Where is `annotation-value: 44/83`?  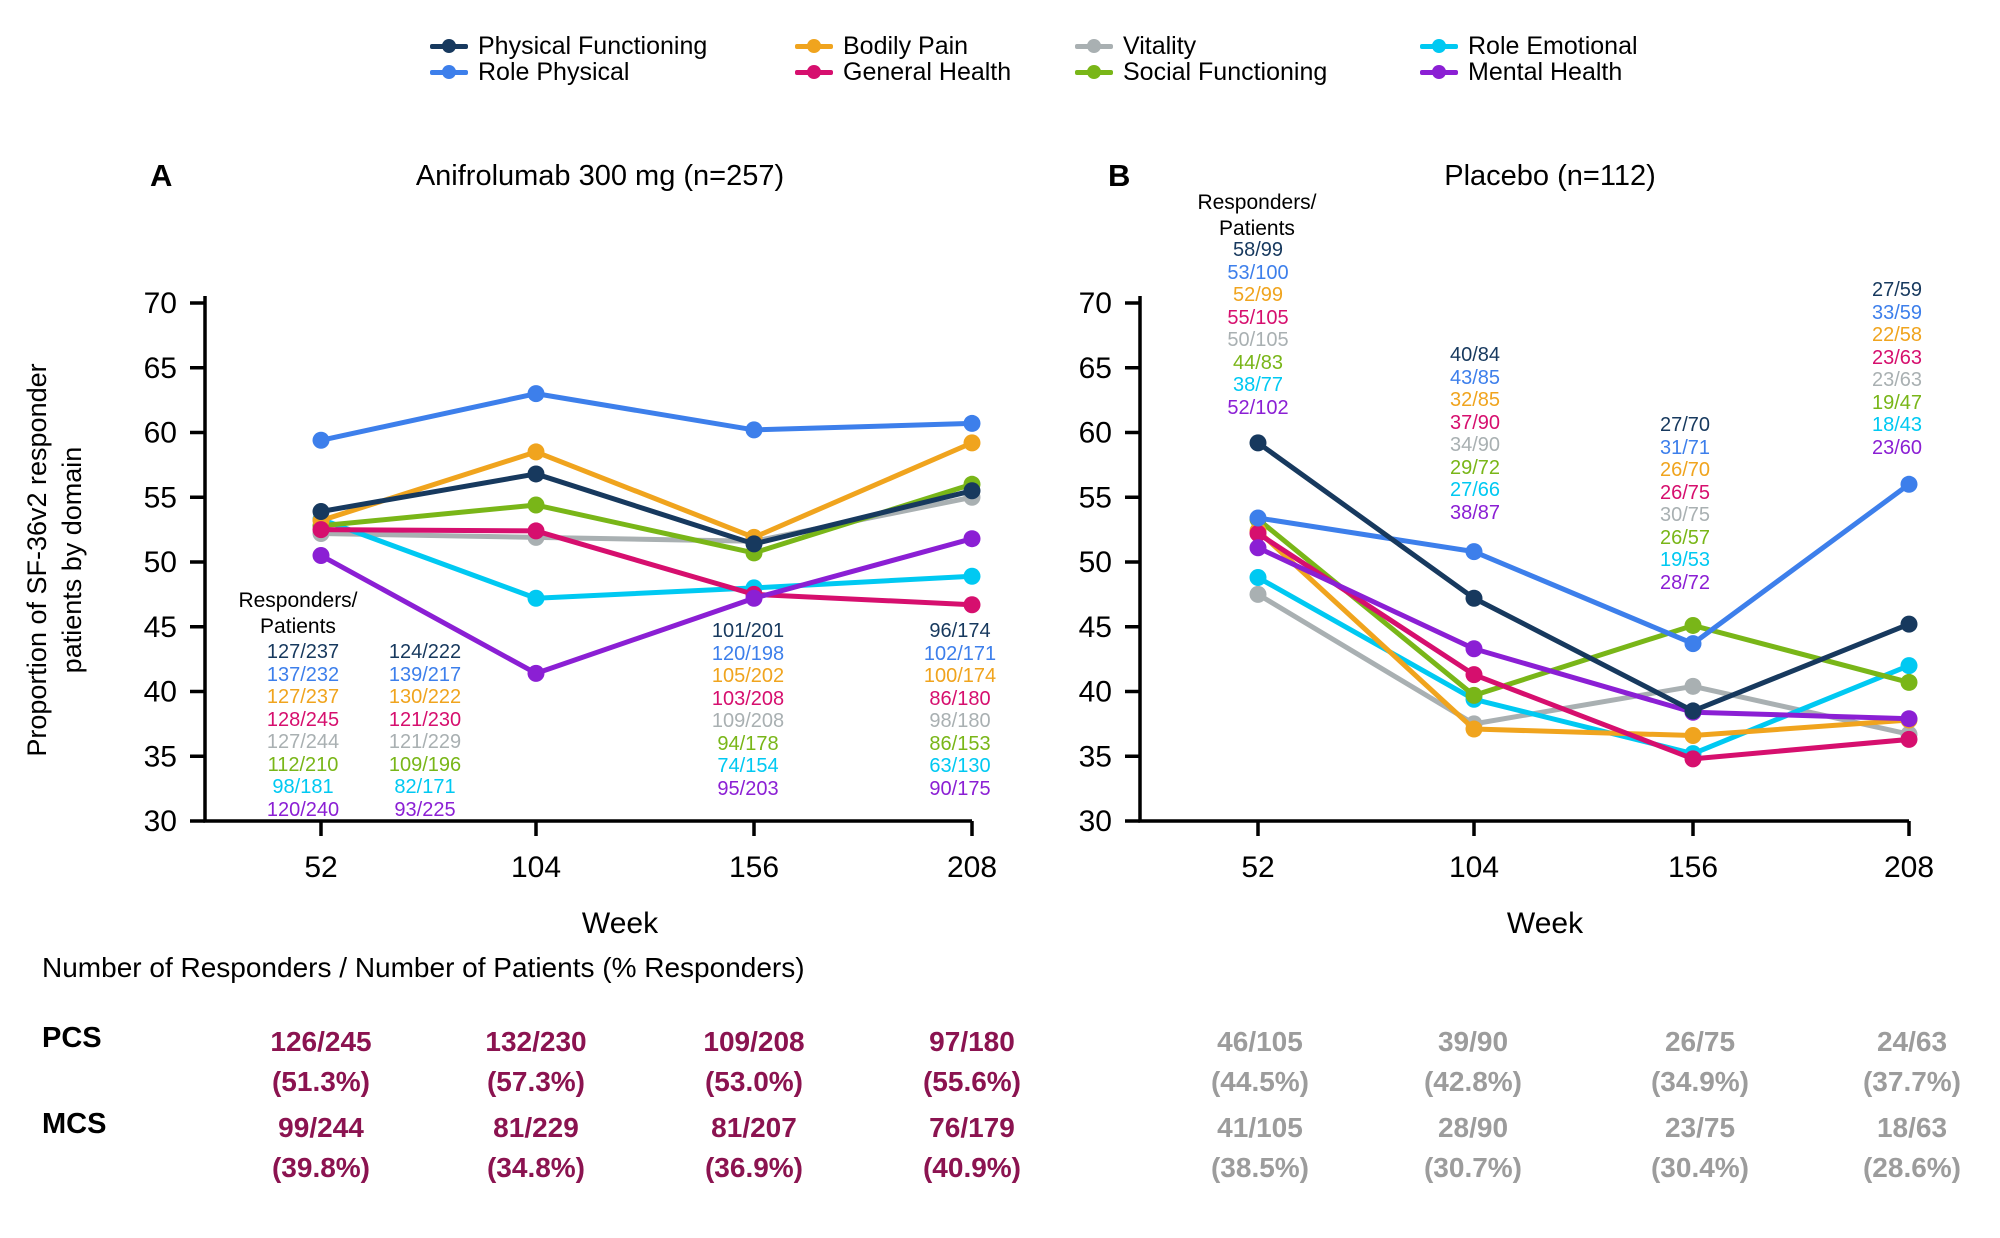 annotation-value: 44/83 is located at coordinates (1258, 362).